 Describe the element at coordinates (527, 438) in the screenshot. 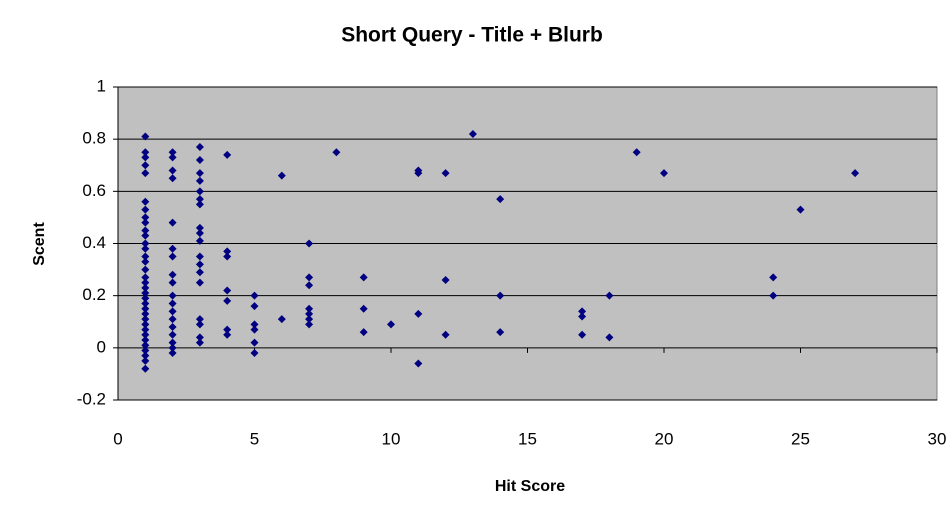

I see `x-tick-label: 15` at that location.